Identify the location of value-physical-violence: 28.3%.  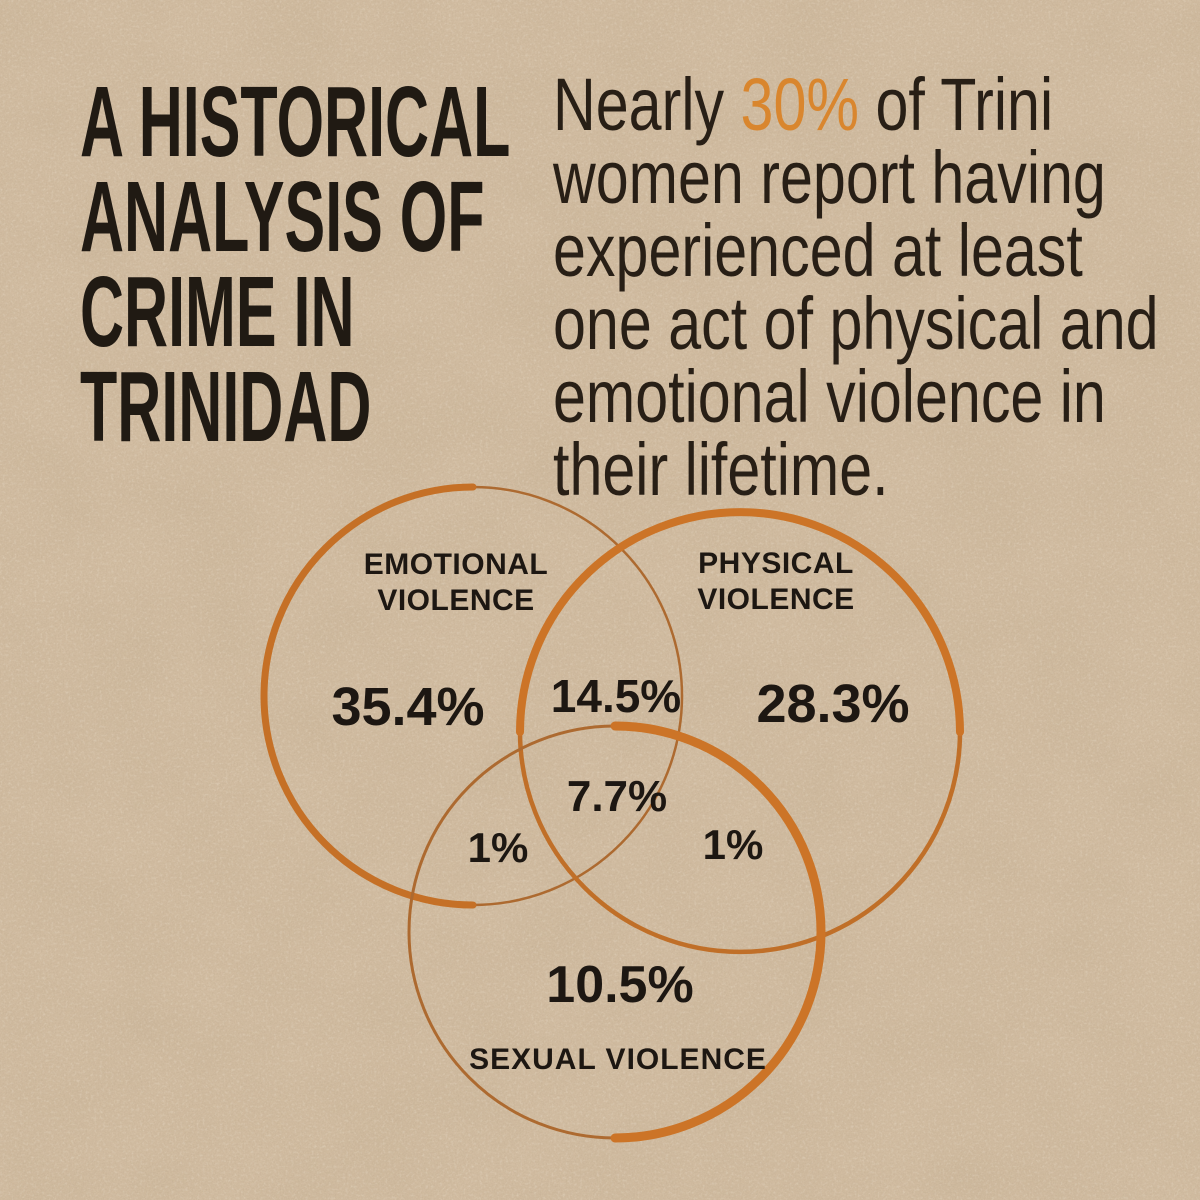
(833, 704).